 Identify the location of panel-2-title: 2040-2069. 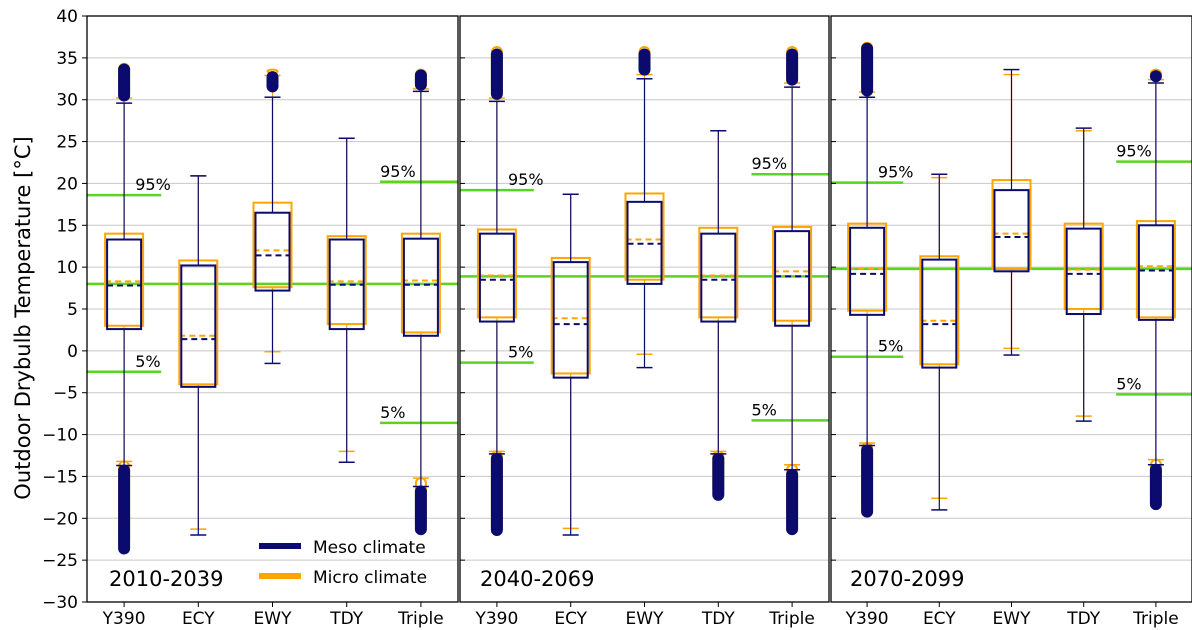
(537, 579).